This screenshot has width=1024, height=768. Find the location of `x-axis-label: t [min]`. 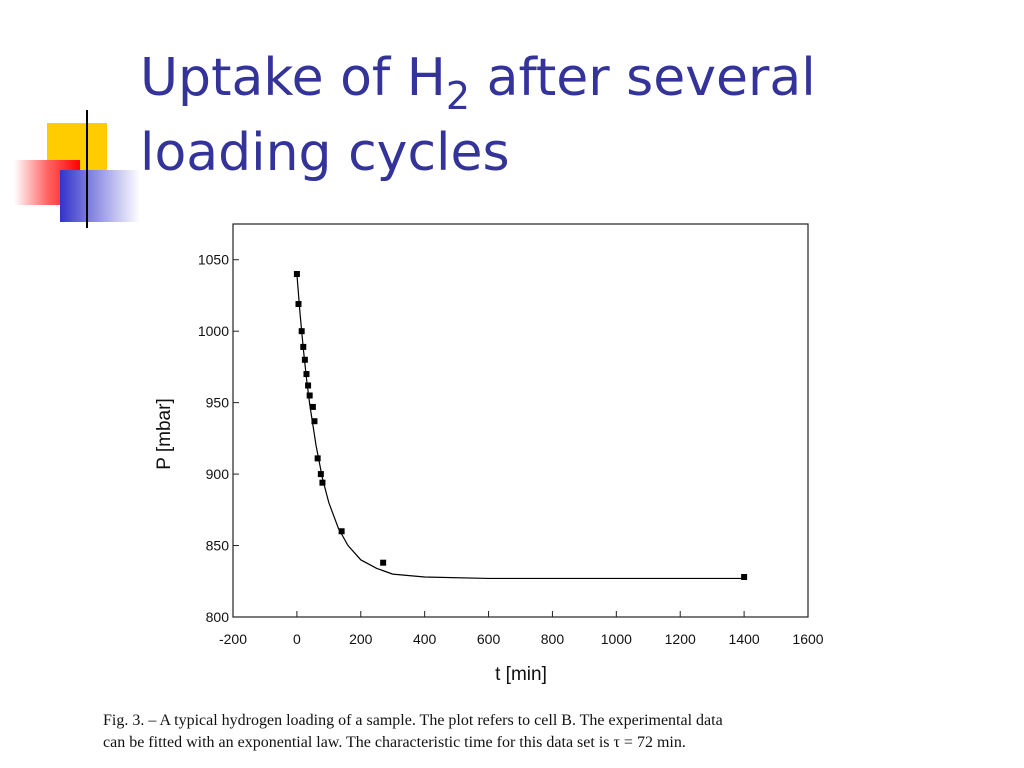

x-axis-label: t [min] is located at coordinates (521, 674).